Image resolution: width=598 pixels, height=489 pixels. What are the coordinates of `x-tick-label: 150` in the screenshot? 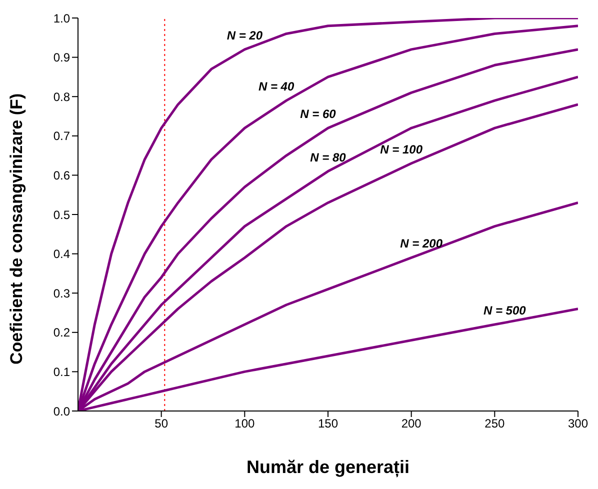 It's located at (328, 423).